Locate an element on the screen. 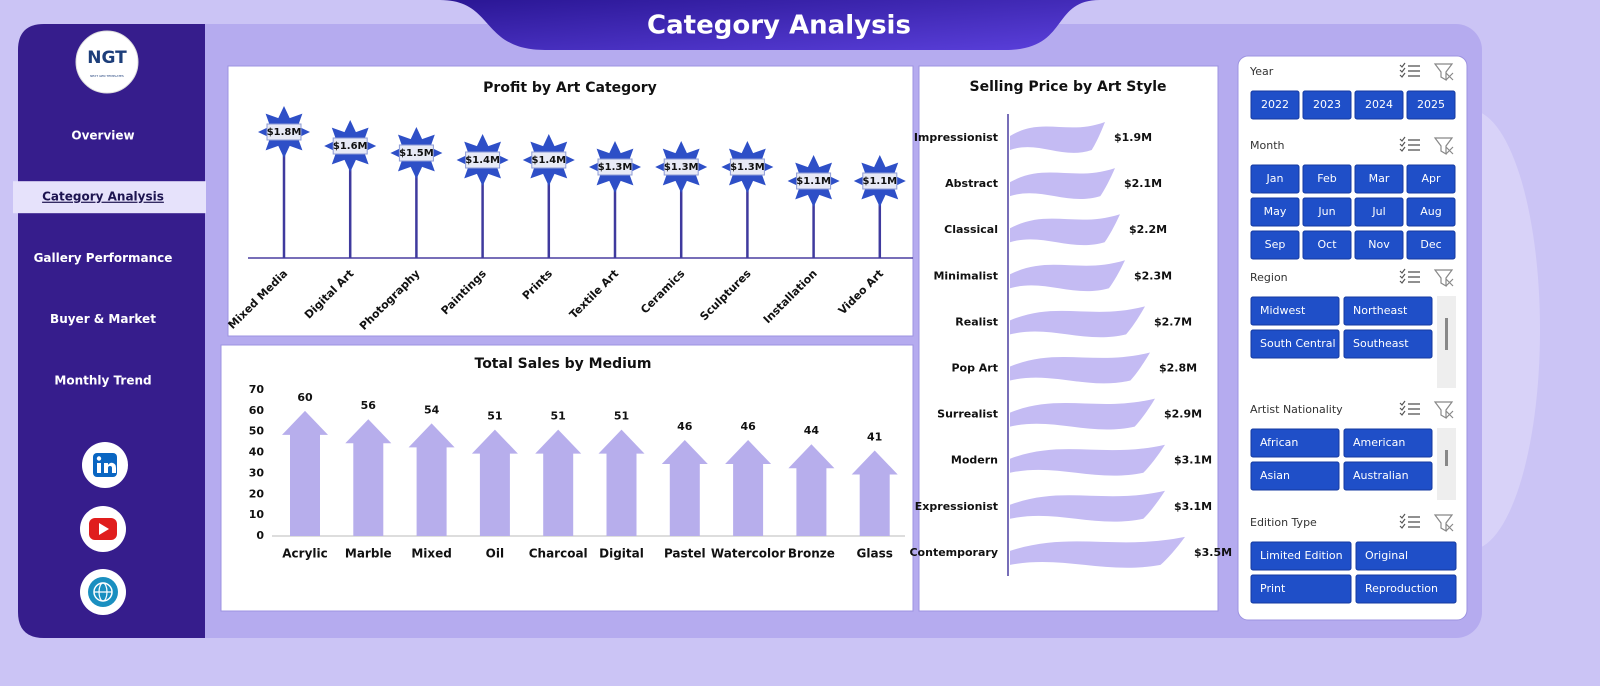 This screenshot has height=686, width=1600. slicer-item: 2023 is located at coordinates (1327, 104).